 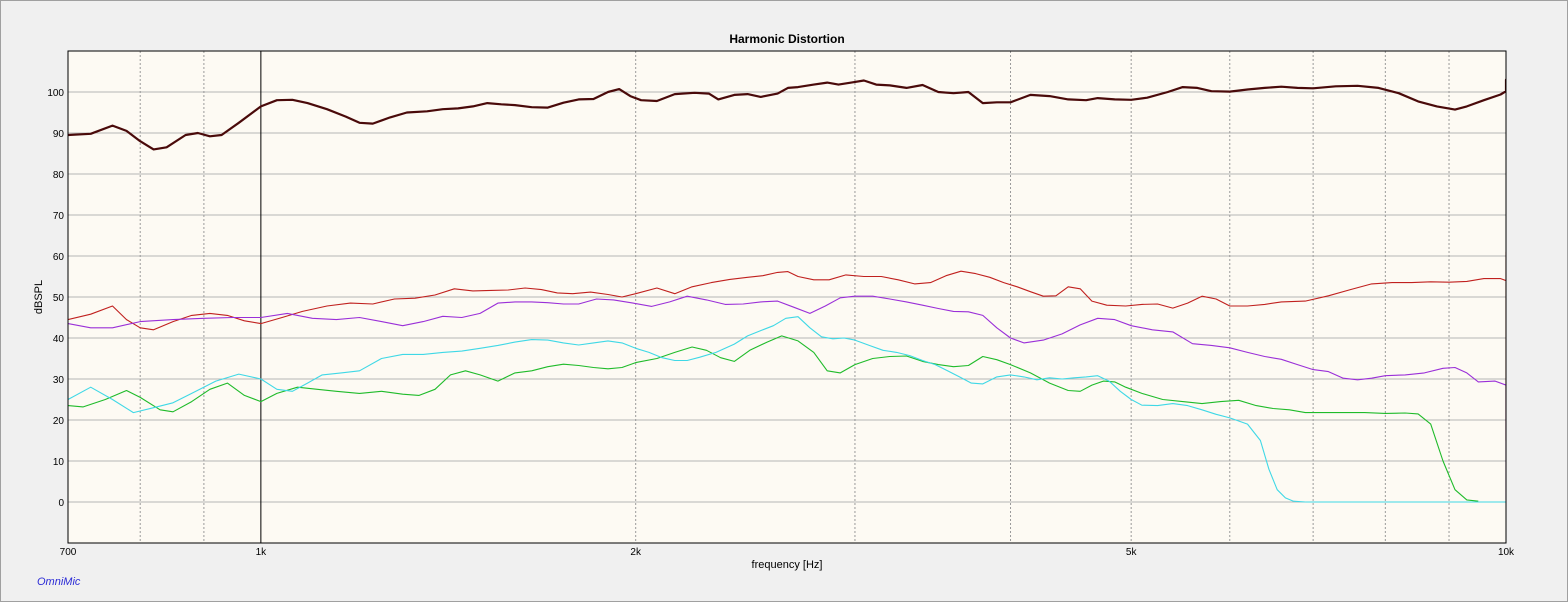 What do you see at coordinates (59, 339) in the screenshot?
I see `y-tick-label: 40` at bounding box center [59, 339].